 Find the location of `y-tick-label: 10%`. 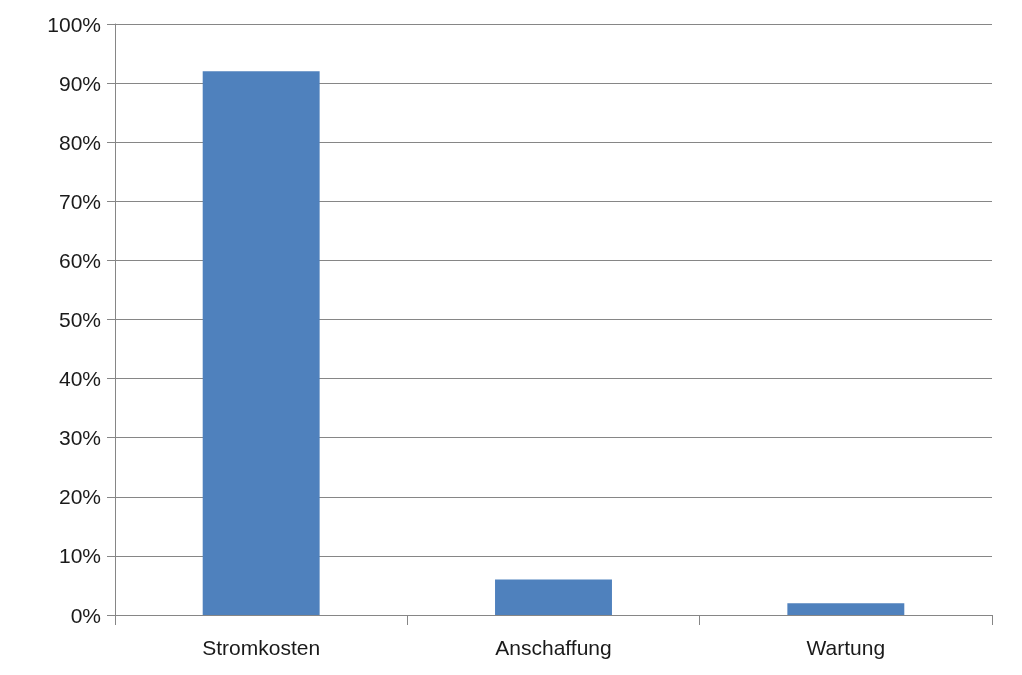

y-tick-label: 10% is located at coordinates (79, 556).